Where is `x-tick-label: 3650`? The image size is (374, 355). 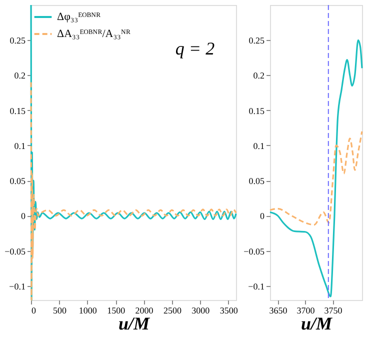
x-tick-label: 3650 is located at coordinates (278, 311).